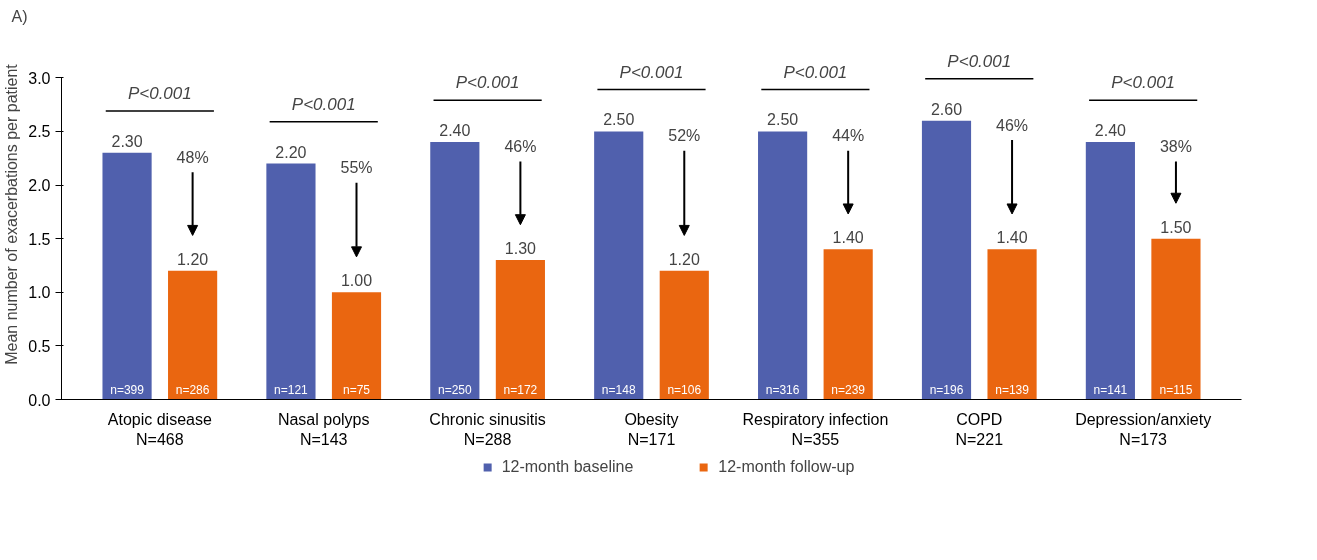  Describe the element at coordinates (786, 467) in the screenshot. I see `legend-label: 12-month follow-up` at that location.